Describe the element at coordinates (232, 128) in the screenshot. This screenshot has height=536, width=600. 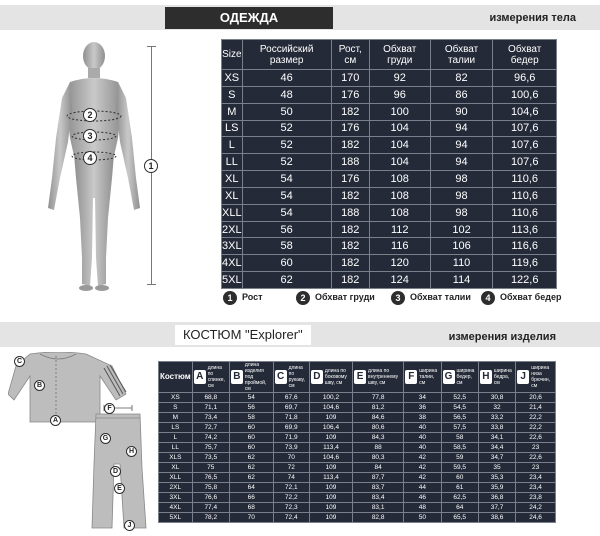
I see `size-table-cell: LS` at that location.